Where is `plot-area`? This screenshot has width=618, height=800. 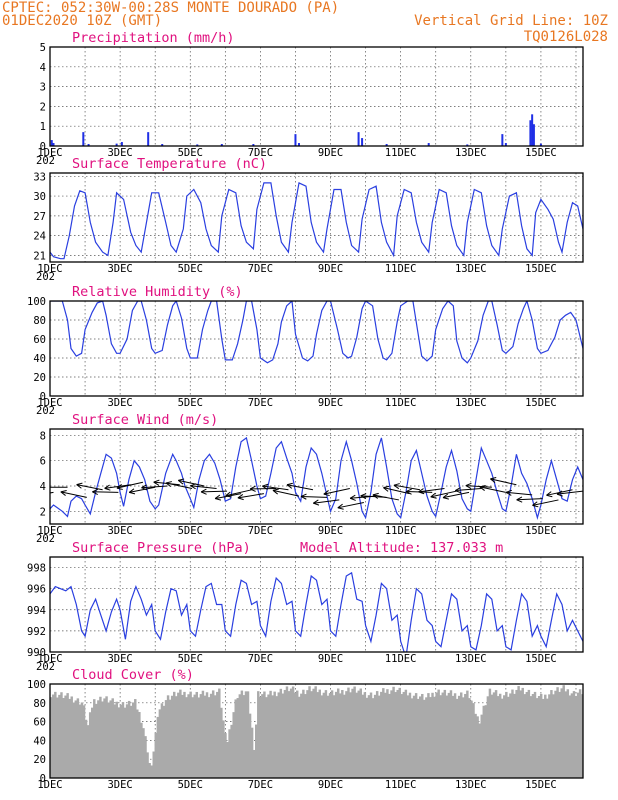 plot-area is located at coordinates (316, 221).